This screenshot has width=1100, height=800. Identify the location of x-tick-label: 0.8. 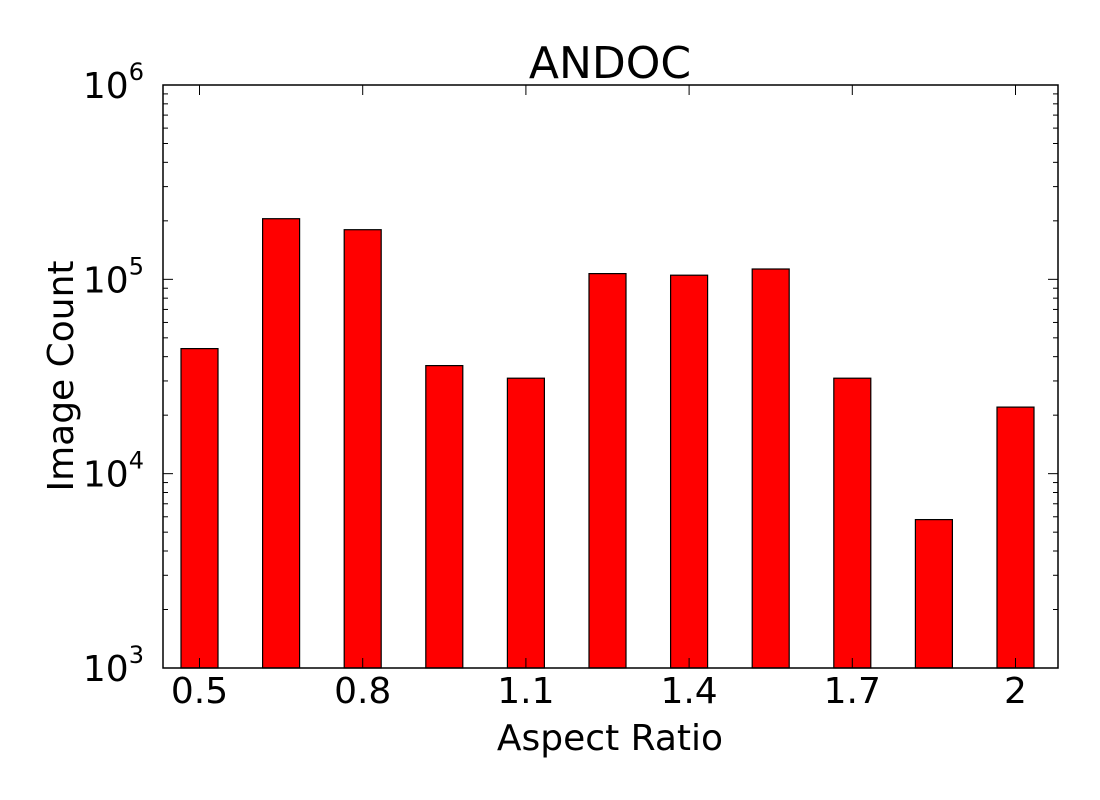
(362, 691).